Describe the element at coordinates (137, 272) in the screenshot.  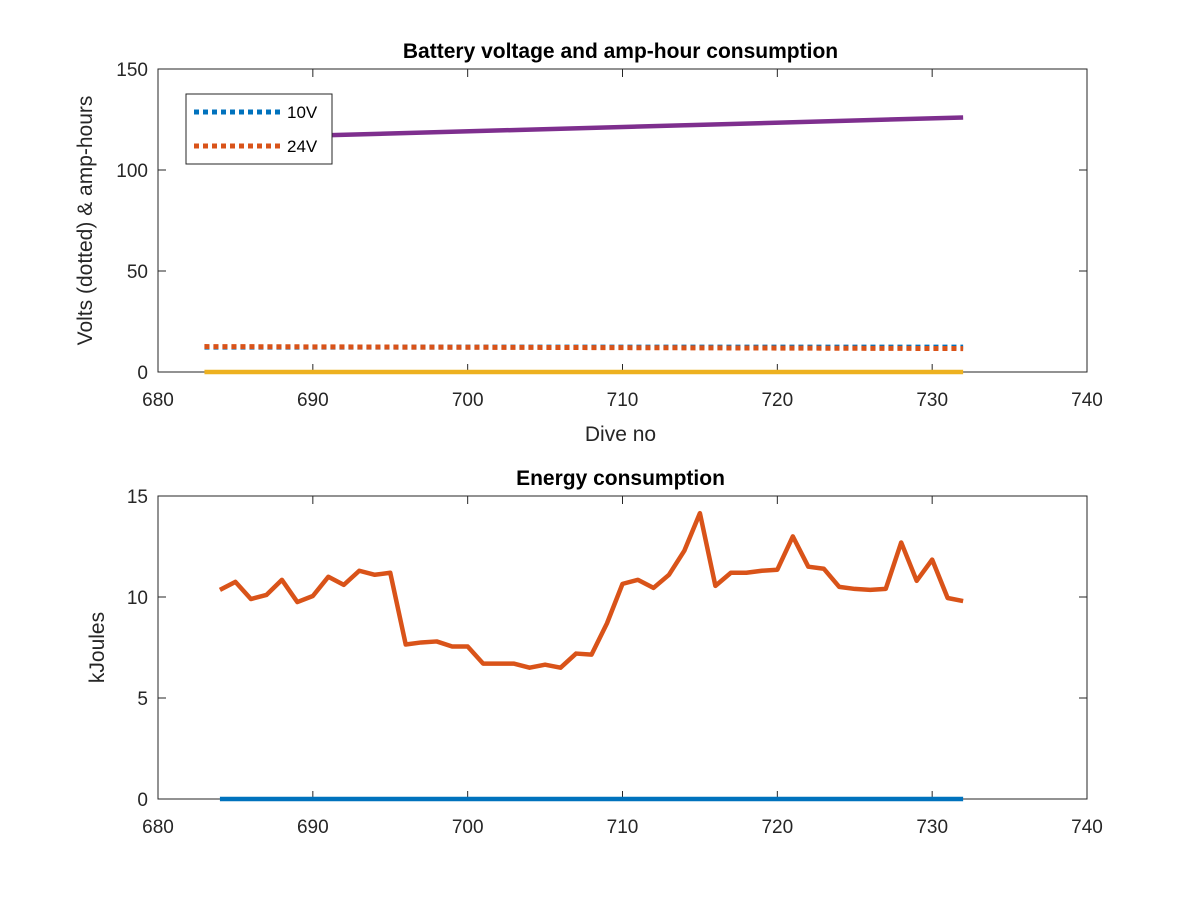
I see `y-tick-label: 50` at that location.